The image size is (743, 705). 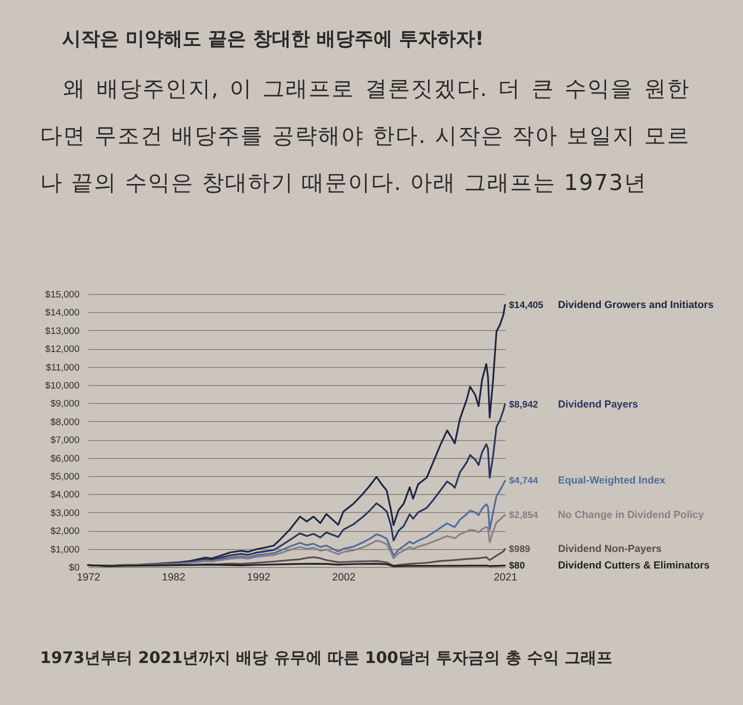 What do you see at coordinates (65, 477) in the screenshot?
I see `y-tick-label: $5,000` at bounding box center [65, 477].